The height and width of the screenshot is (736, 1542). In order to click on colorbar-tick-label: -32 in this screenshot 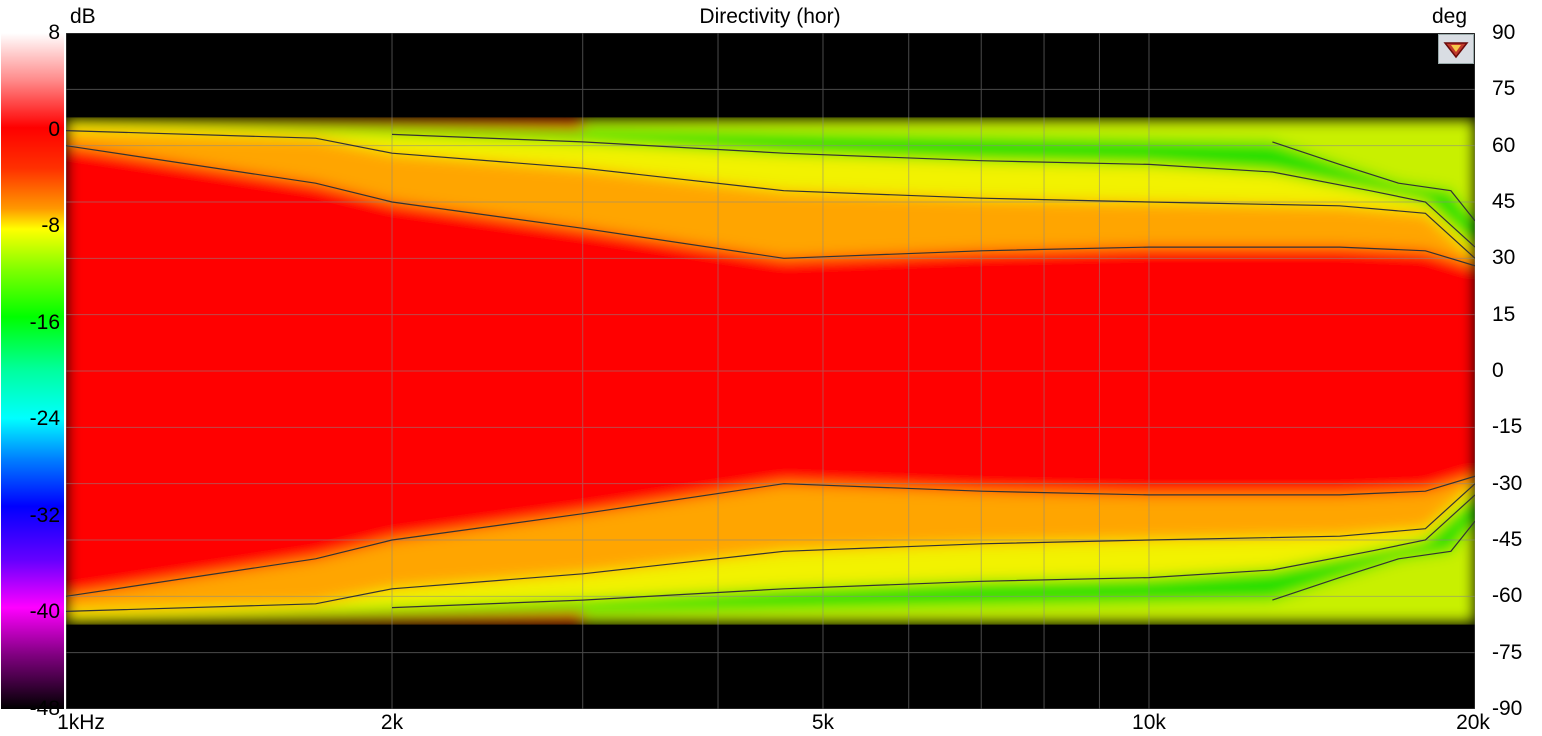, I will do `click(44, 515)`.